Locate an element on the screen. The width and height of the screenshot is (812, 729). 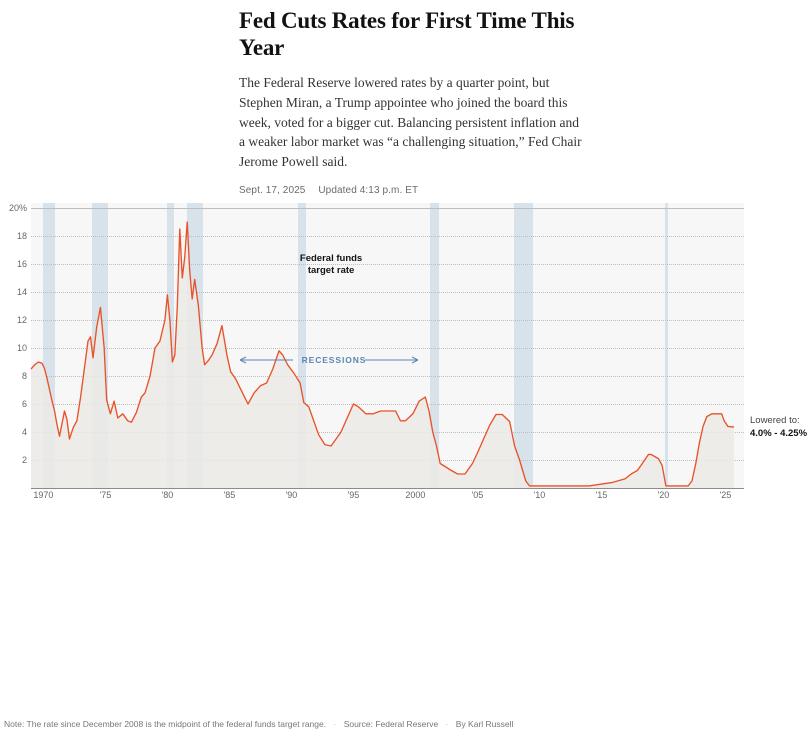
x-axis-tick-label: '20 is located at coordinates (663, 495).